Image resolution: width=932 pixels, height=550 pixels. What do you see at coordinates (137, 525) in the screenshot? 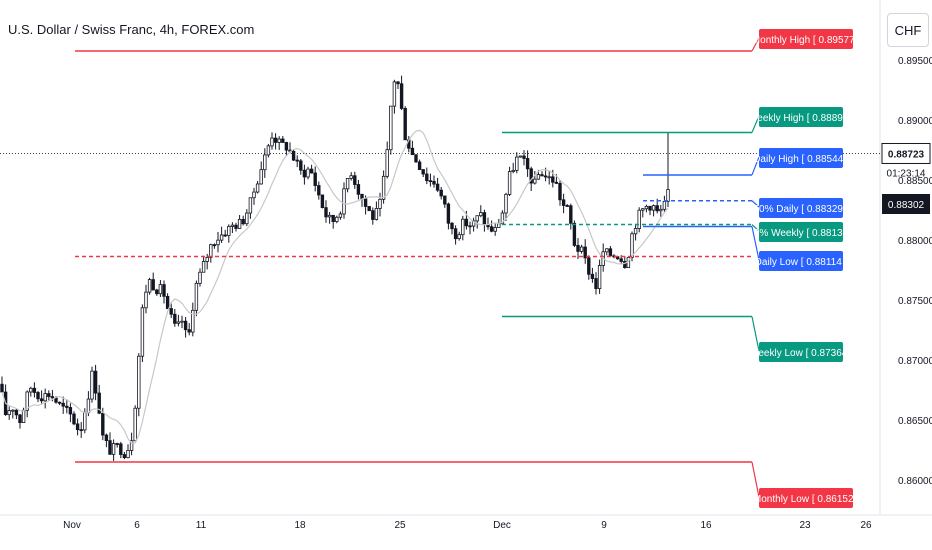
I see `time-tick-label: 6` at bounding box center [137, 525].